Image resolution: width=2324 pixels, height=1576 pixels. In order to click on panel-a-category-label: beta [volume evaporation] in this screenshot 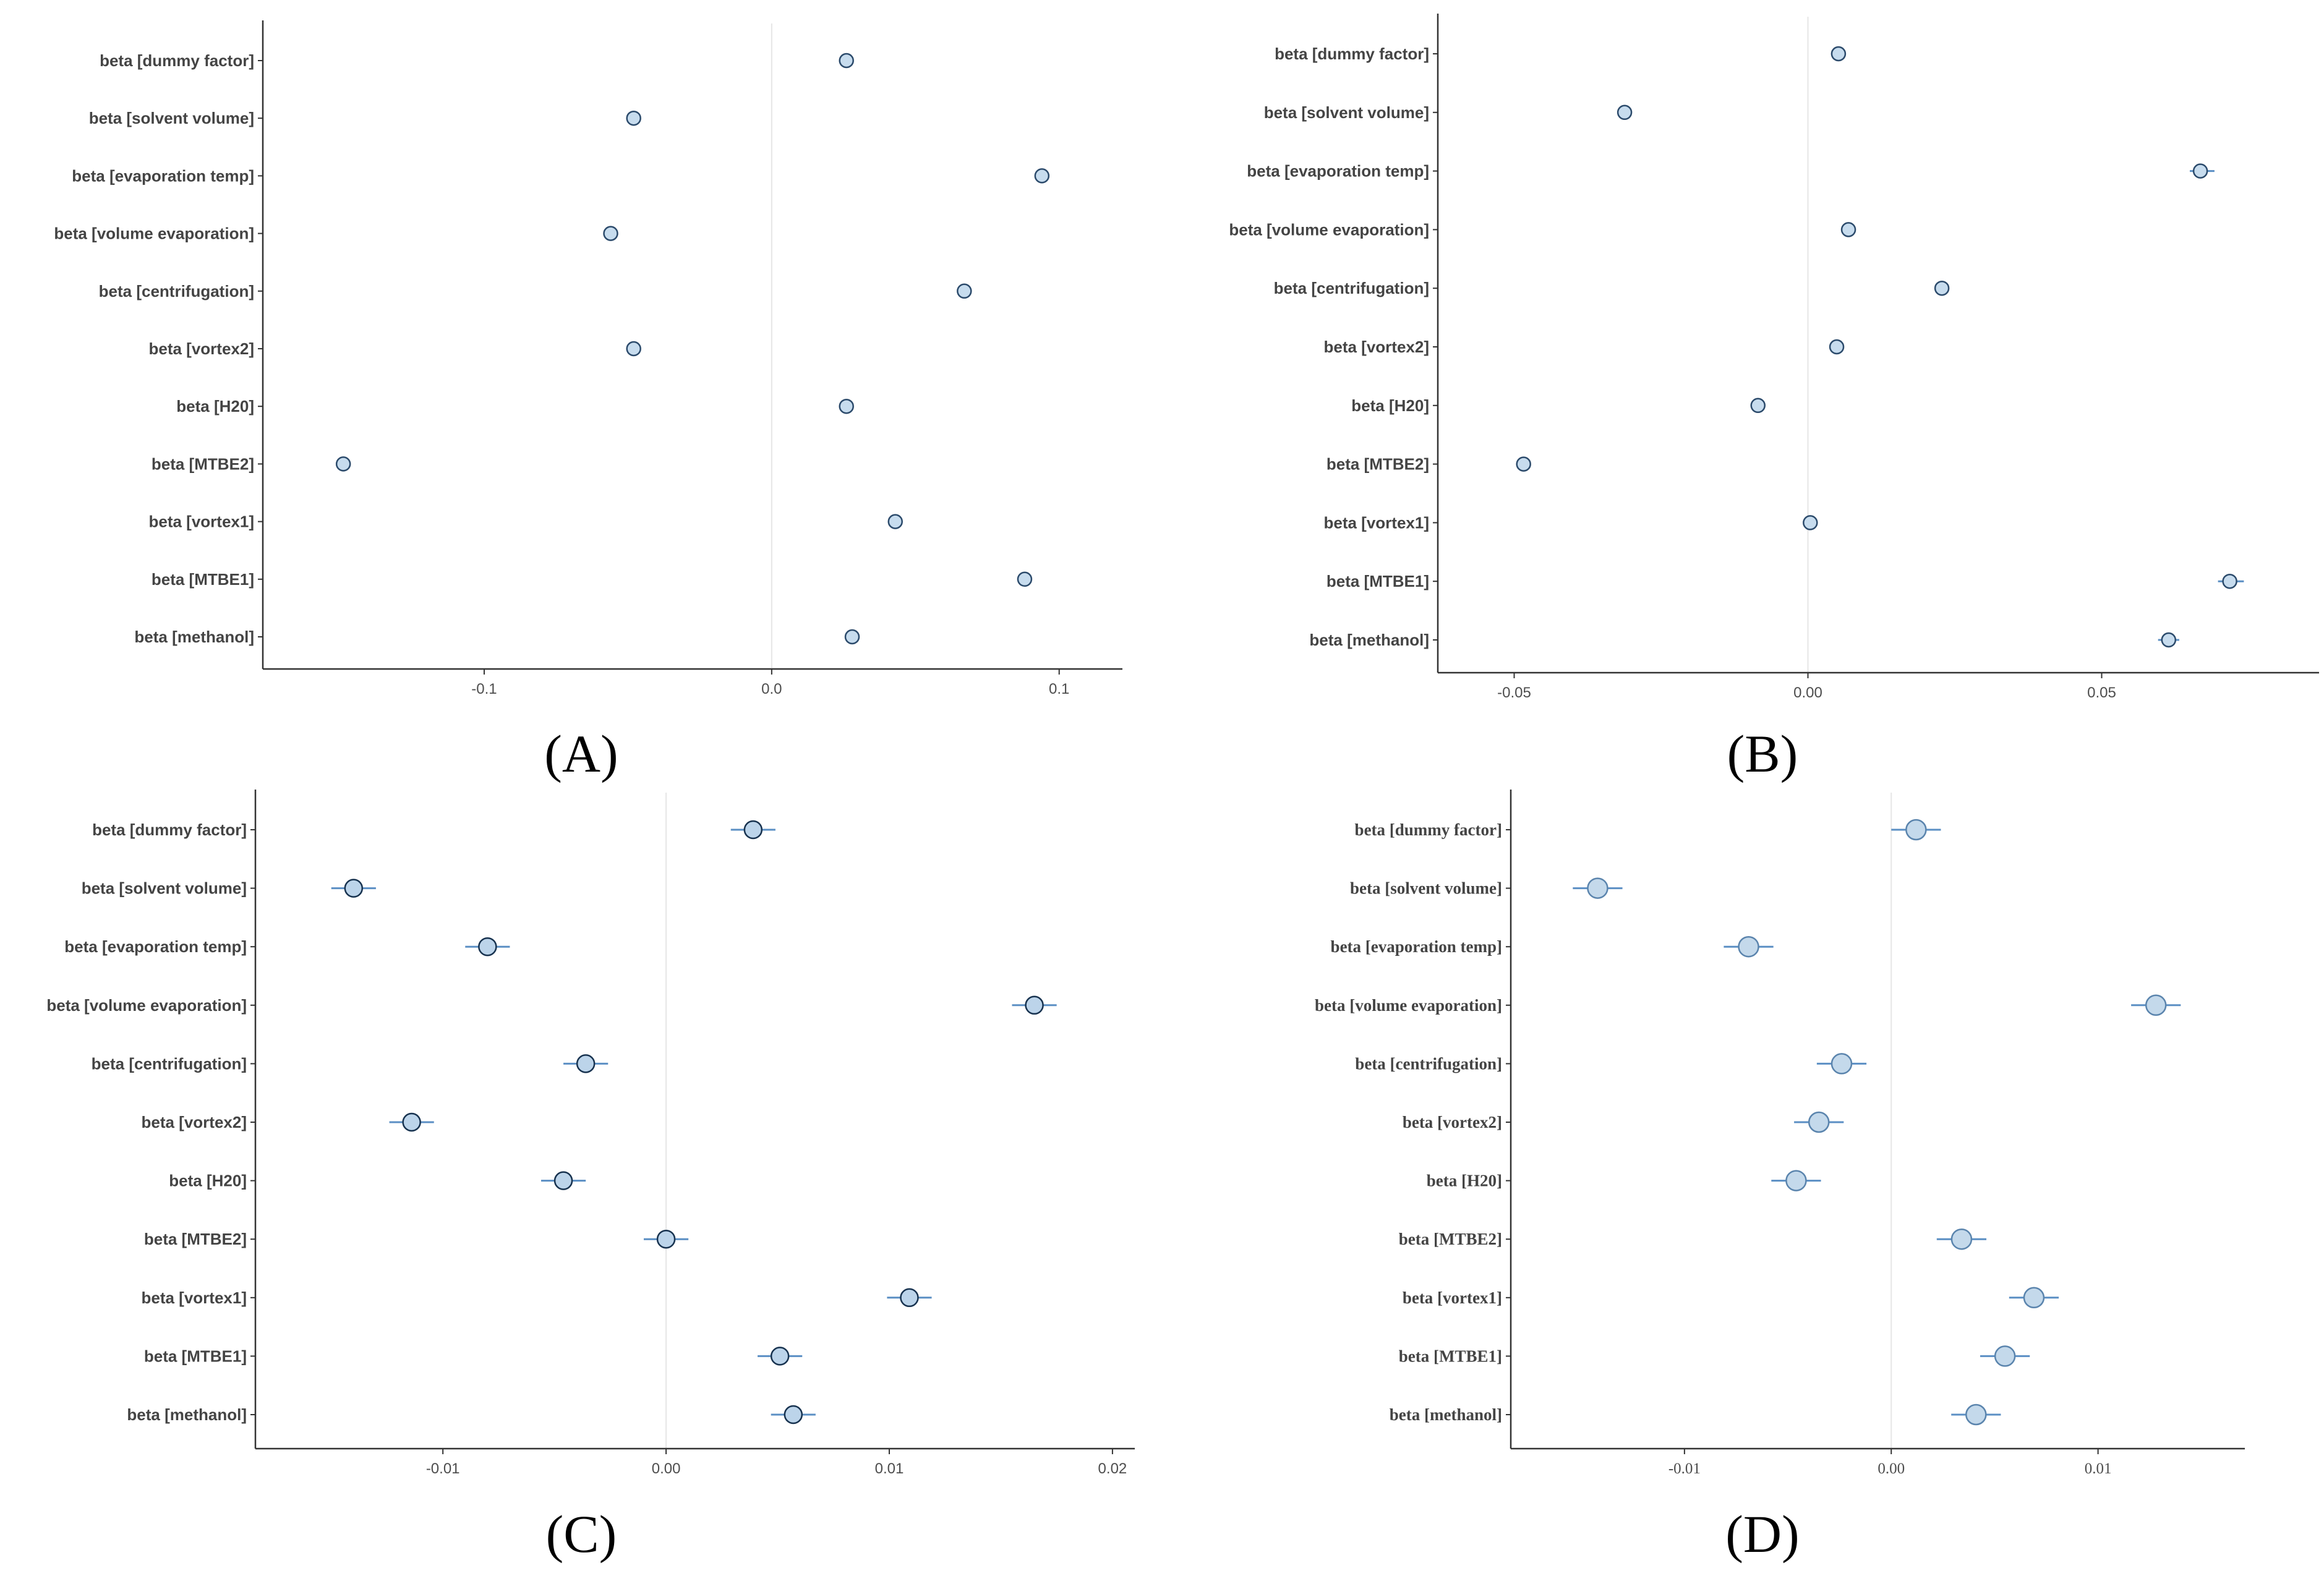, I will do `click(154, 233)`.